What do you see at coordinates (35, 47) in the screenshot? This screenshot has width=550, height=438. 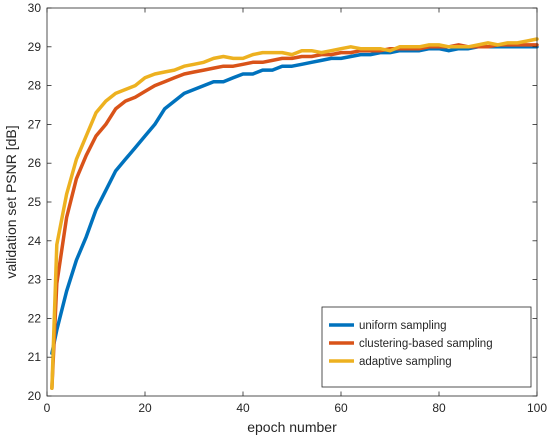 I see `y-tick-label: 29` at bounding box center [35, 47].